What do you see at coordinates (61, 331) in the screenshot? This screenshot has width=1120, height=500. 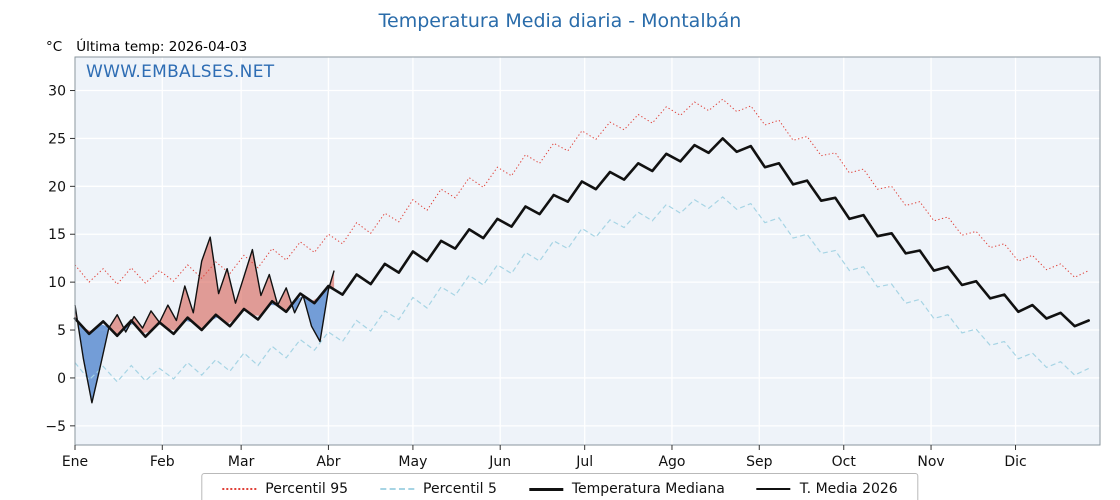 I see `svg-text: 5` at bounding box center [61, 331].